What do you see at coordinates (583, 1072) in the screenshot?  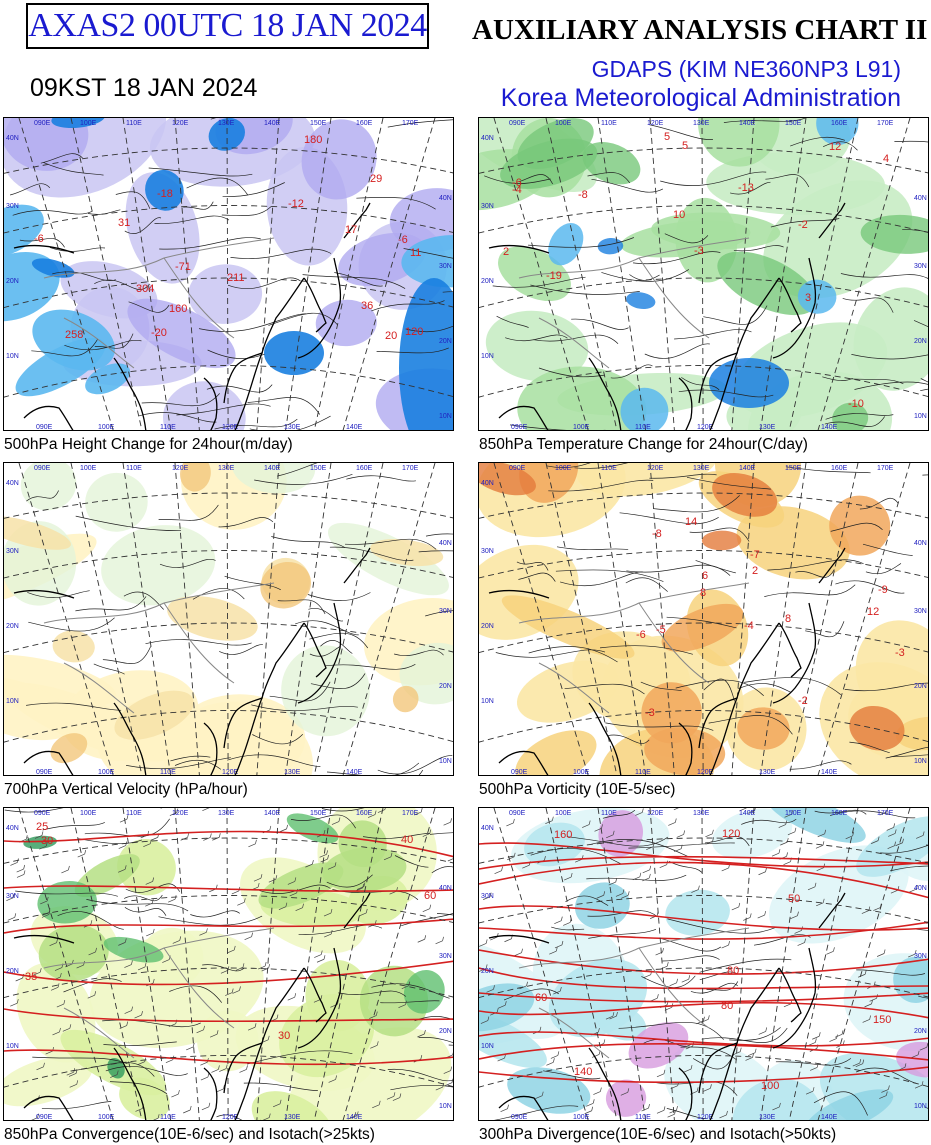 I see `value-label: 140` at bounding box center [583, 1072].